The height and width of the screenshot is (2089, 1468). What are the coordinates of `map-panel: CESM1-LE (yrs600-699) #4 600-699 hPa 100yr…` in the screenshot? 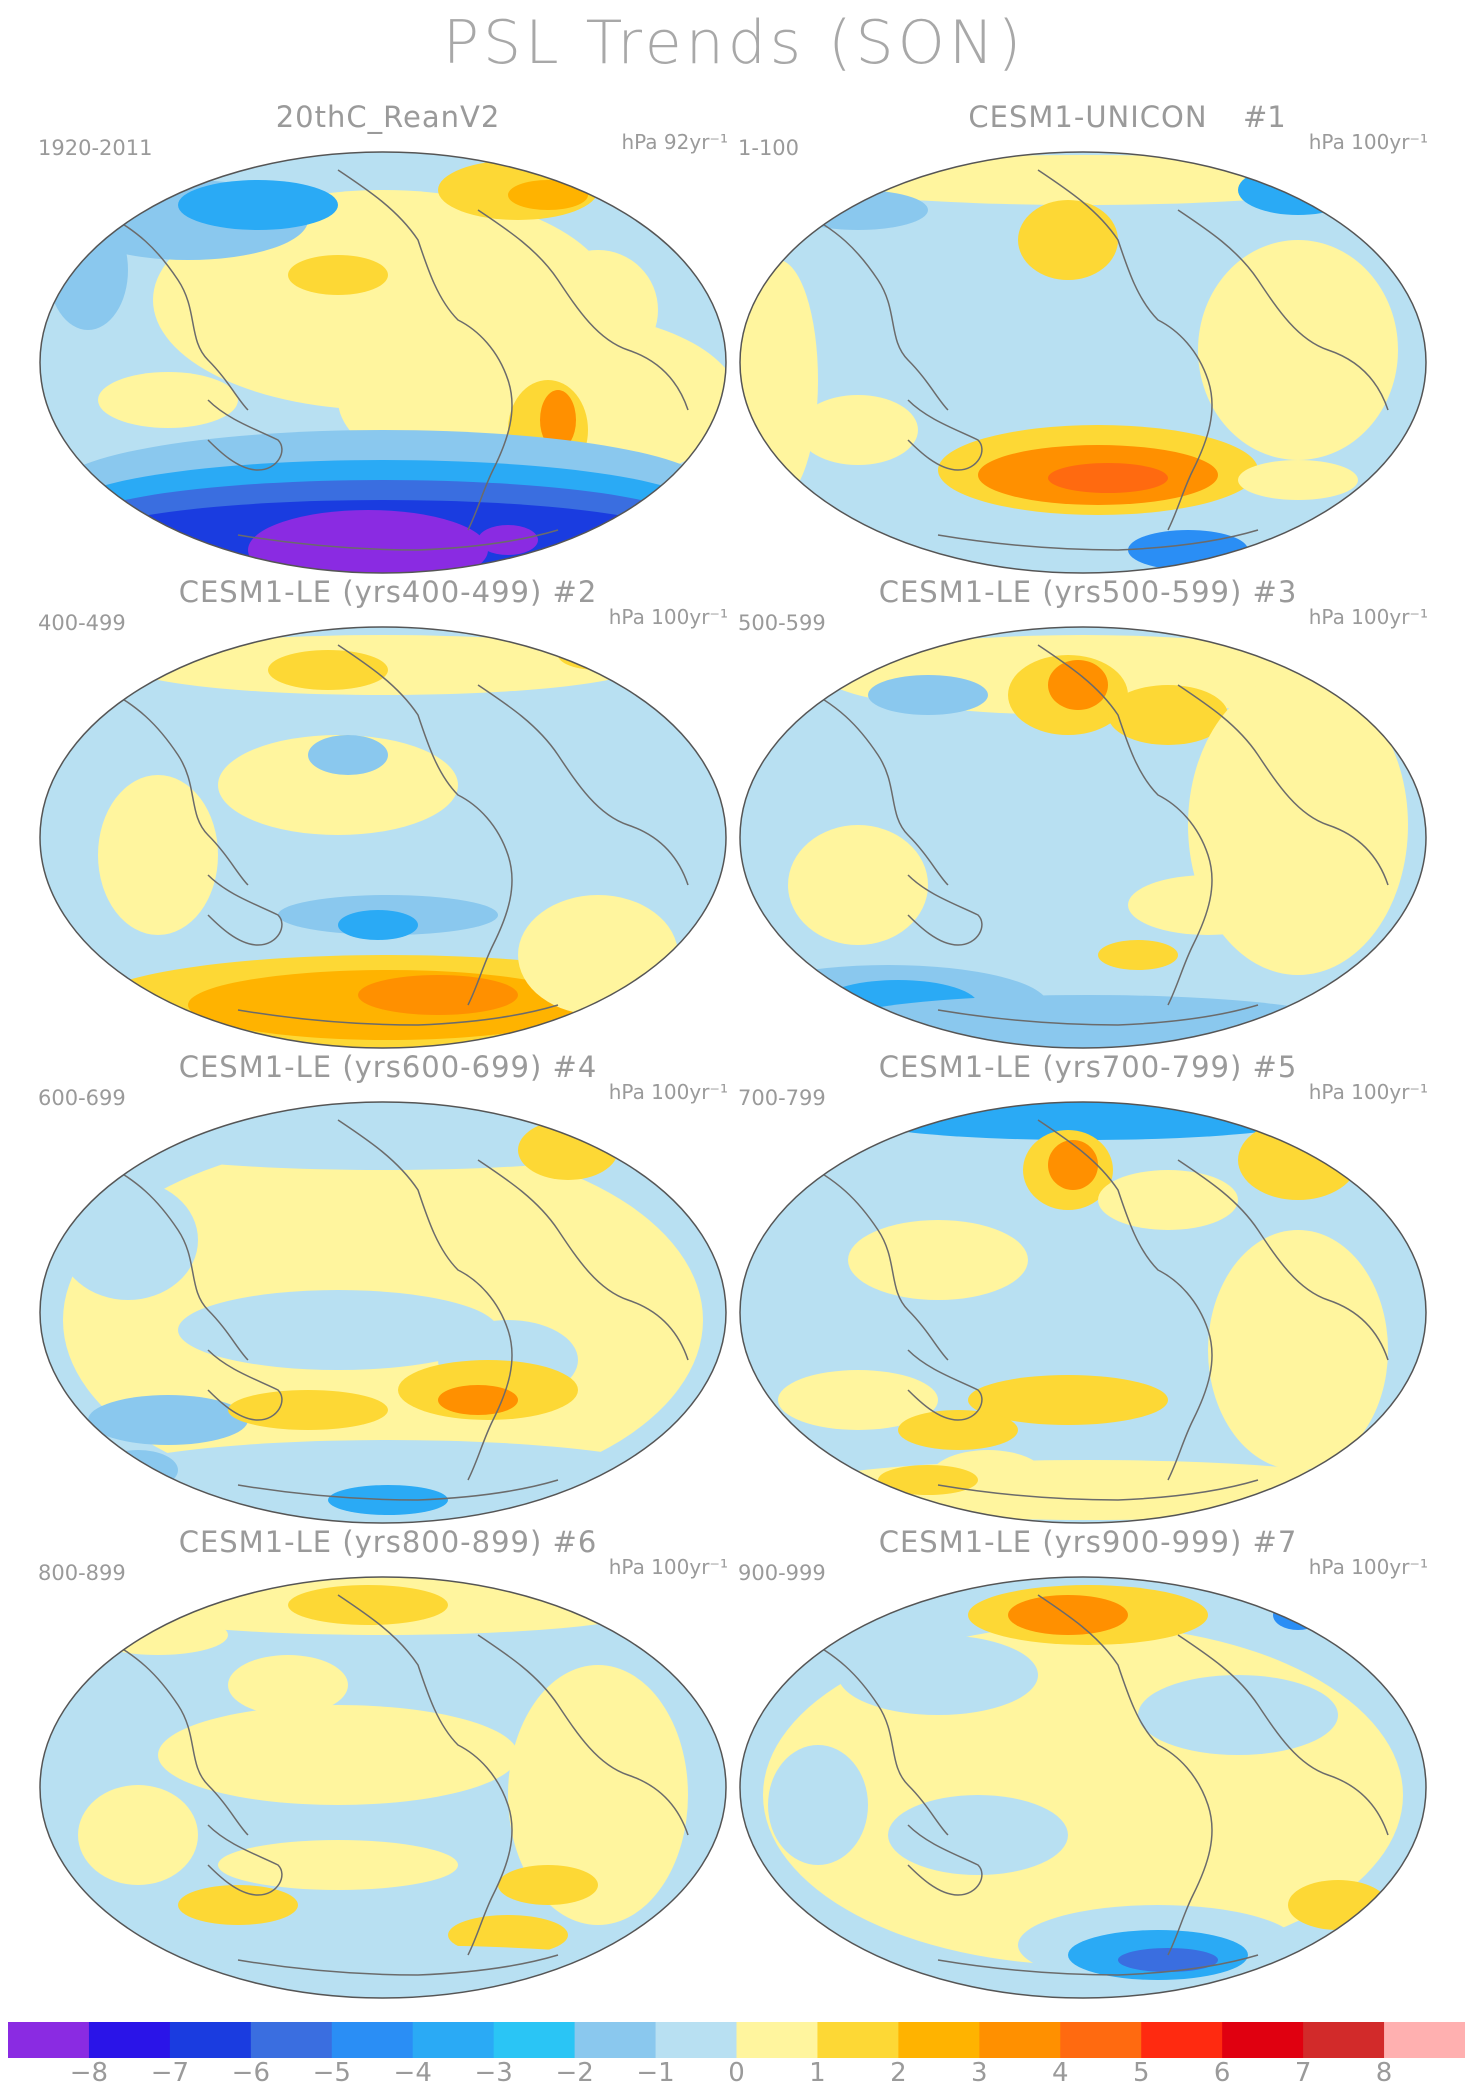 It's located at (388, 1287).